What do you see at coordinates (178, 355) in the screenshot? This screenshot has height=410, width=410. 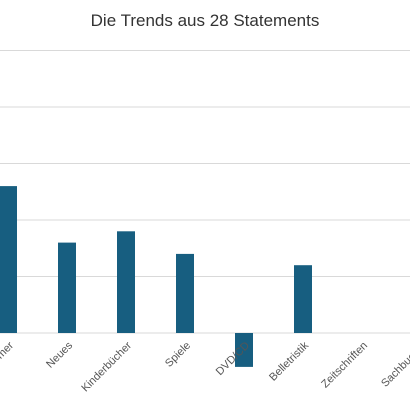 I see `x-tick-label: Spiele` at bounding box center [178, 355].